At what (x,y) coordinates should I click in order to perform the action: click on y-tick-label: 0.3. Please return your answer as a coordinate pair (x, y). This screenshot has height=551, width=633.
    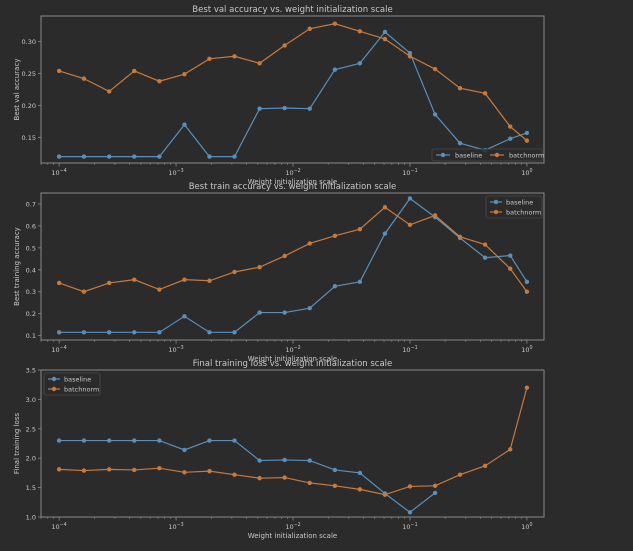
    Looking at the image, I should click on (31, 292).